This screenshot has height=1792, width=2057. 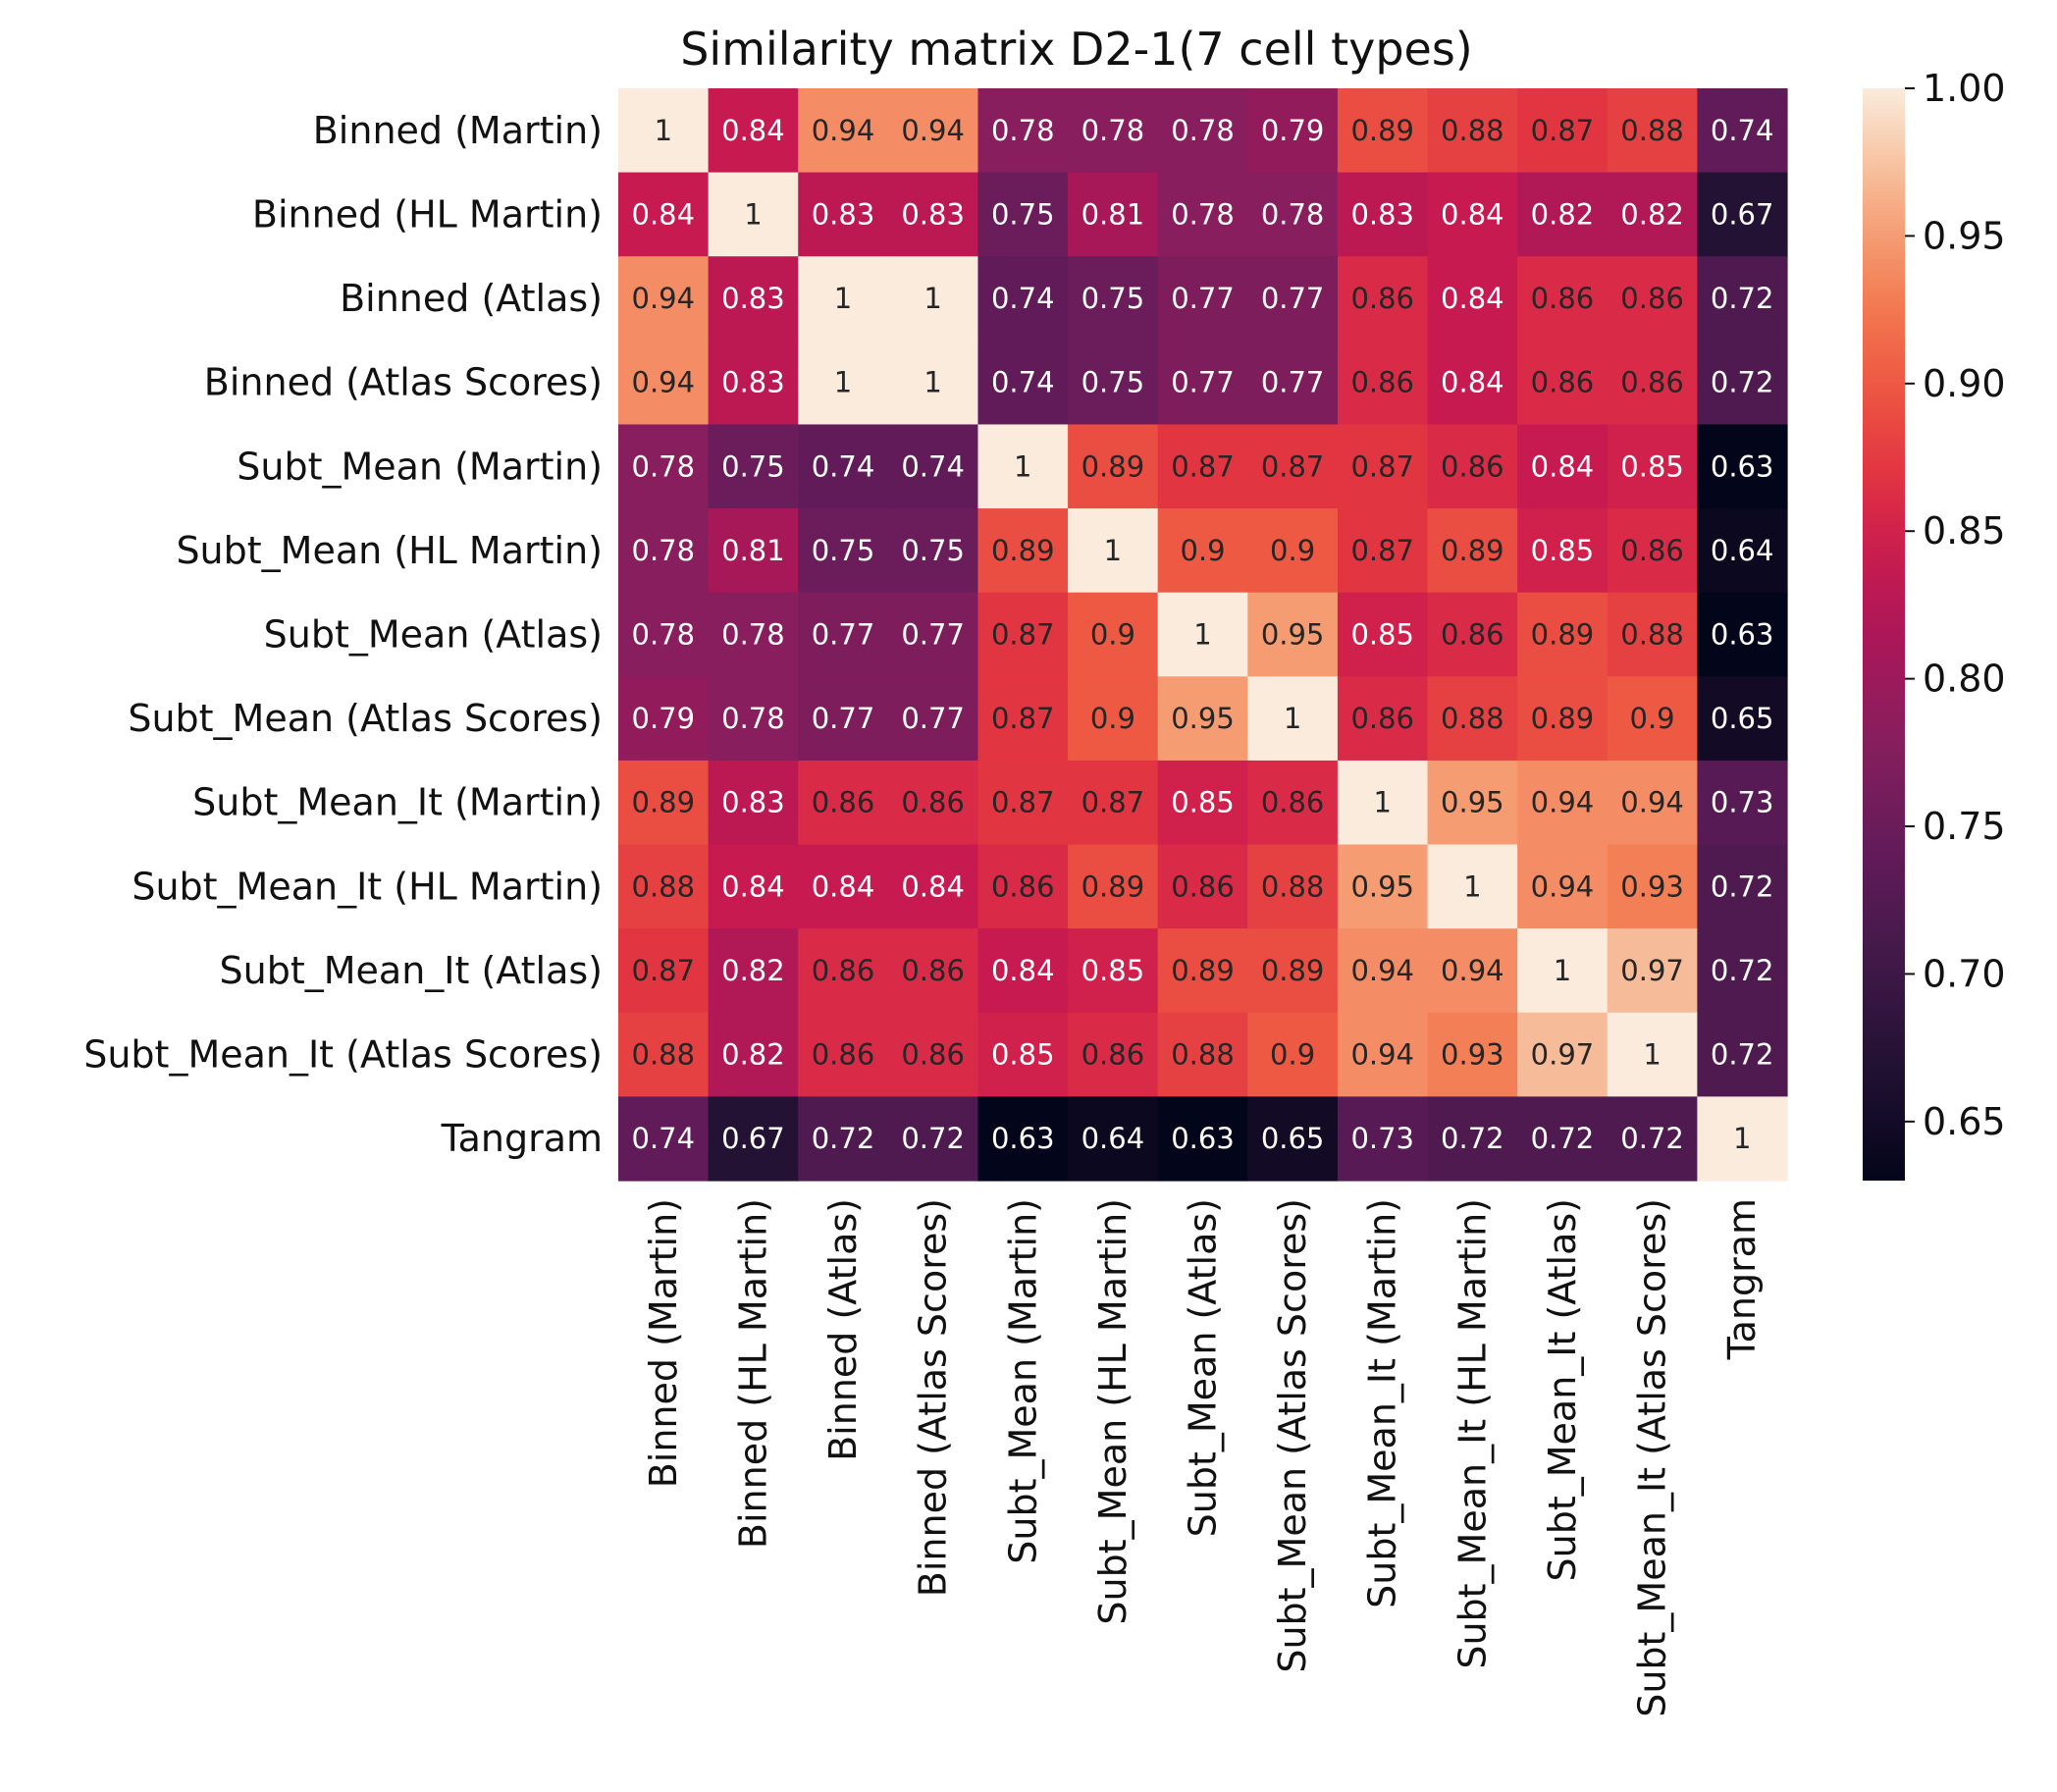 I want to click on row-label: Binned (Atlas Scores), so click(x=403, y=382).